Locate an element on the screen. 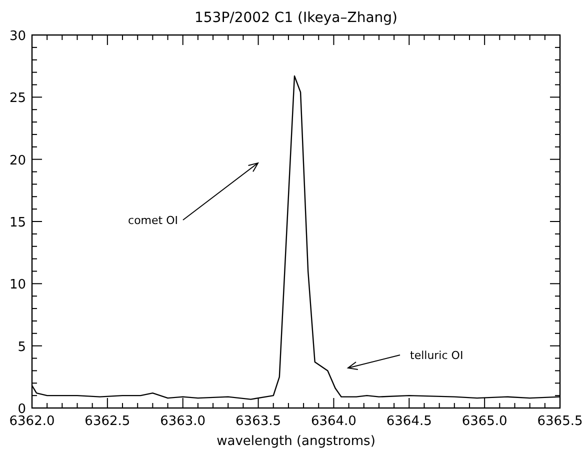 This screenshot has width=583, height=450. x-tick-label: 6363.0 is located at coordinates (183, 421).